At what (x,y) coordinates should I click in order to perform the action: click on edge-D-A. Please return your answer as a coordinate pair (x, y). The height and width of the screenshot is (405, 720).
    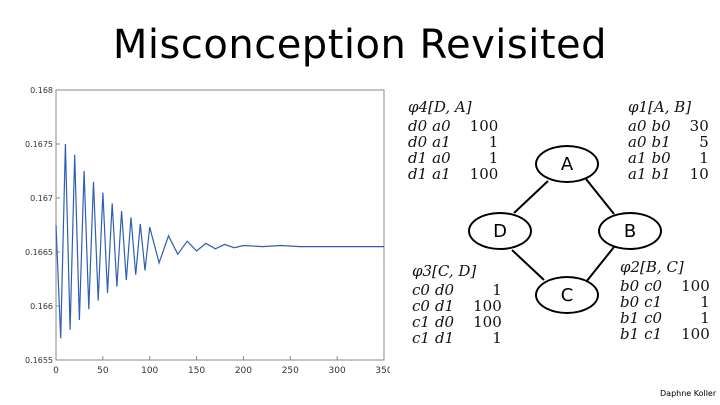
    Looking at the image, I should click on (531, 197).